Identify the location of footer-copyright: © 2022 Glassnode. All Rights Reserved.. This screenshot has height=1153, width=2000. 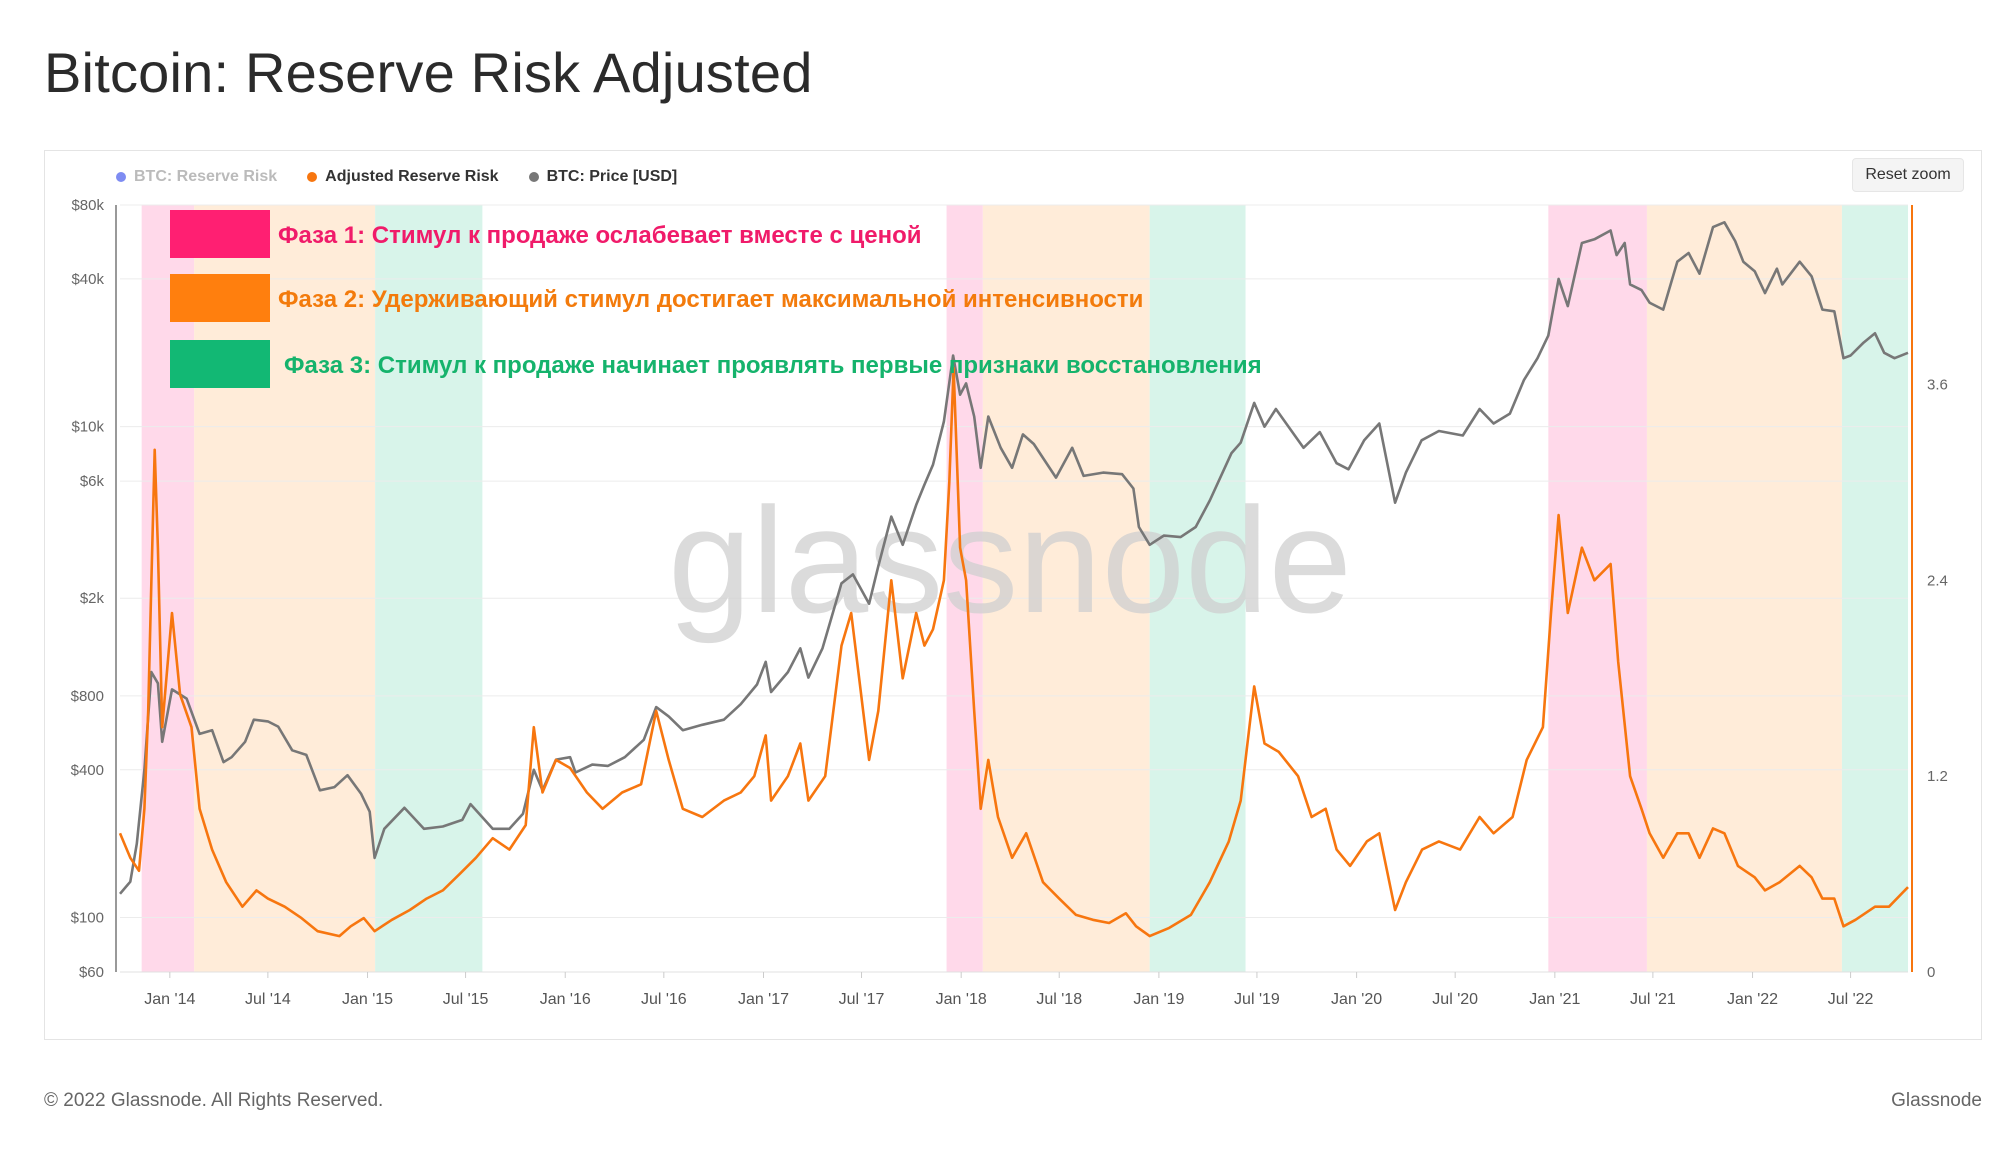
(214, 1100).